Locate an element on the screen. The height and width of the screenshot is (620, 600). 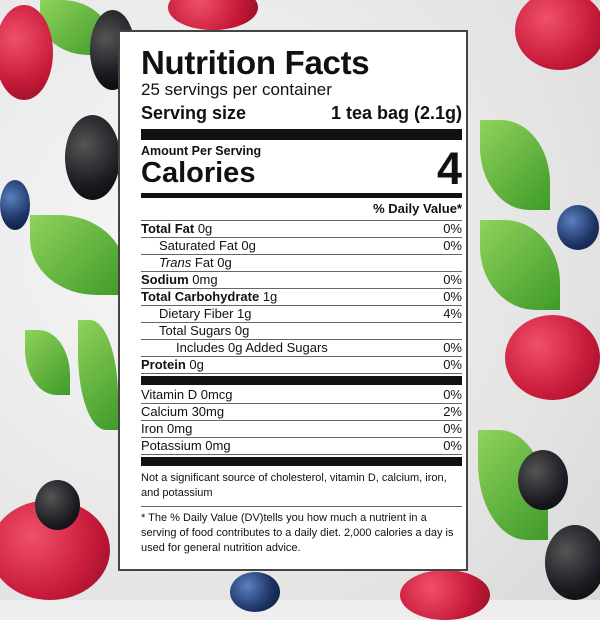
calories-value: 4 is located at coordinates (449, 168).